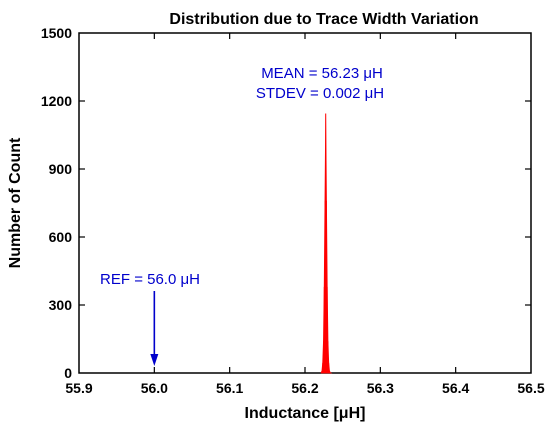  Describe the element at coordinates (150, 279) in the screenshot. I see `ref-annotation: REF = 56.0 μH` at that location.